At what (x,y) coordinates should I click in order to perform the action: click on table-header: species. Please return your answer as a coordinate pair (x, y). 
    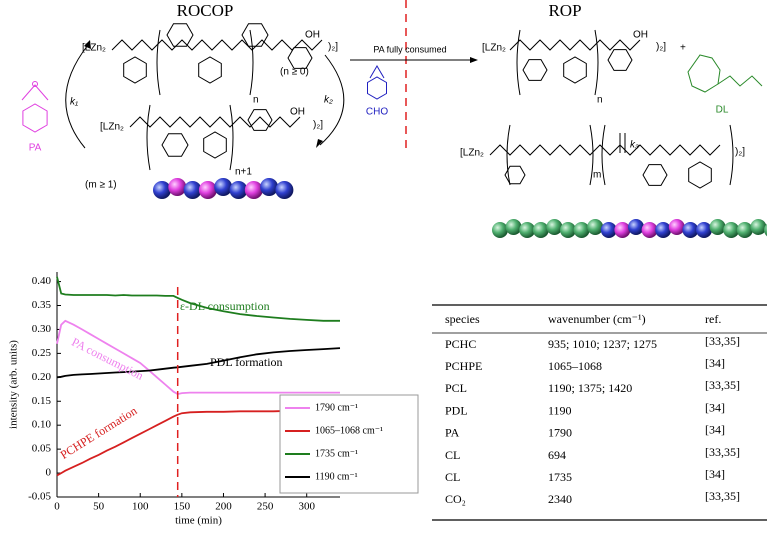
    Looking at the image, I should click on (462, 319).